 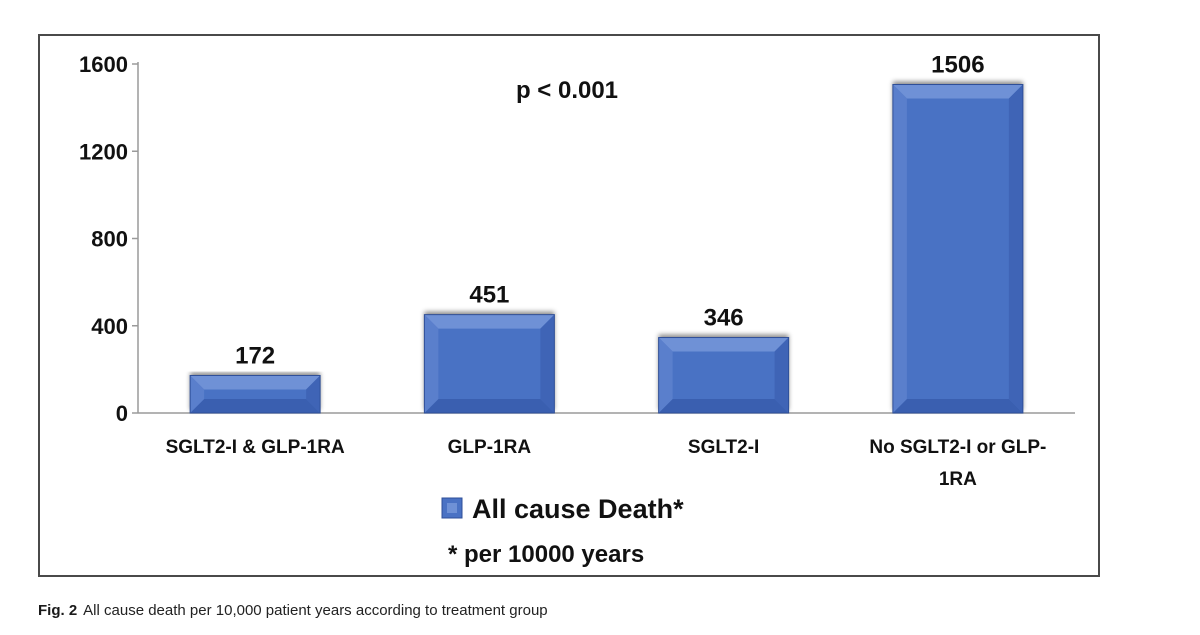 I want to click on x-category-label-line: SGLT2-I & GLP-1RA, so click(x=255, y=447).